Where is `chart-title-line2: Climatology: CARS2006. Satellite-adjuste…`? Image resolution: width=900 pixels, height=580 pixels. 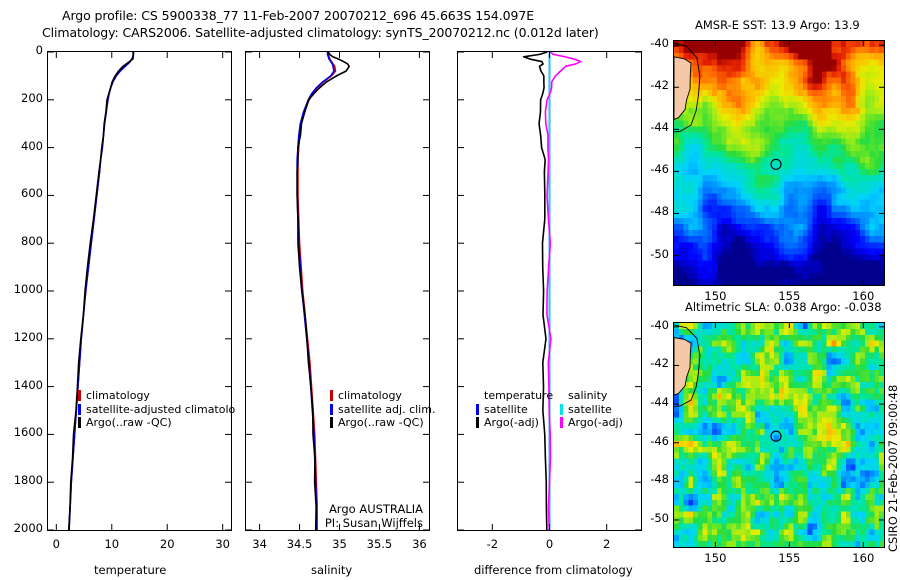
chart-title-line2: Climatology: CARS2006. Satellite-adjuste… is located at coordinates (320, 32).